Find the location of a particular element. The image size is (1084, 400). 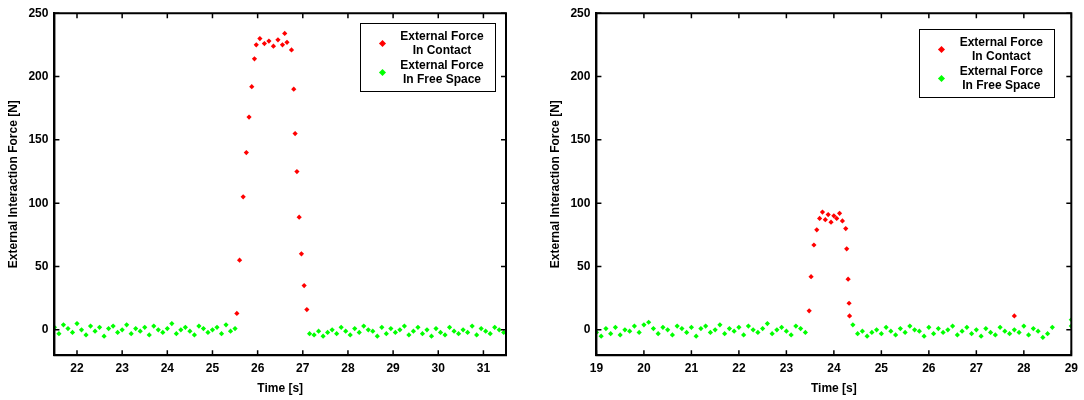

x-tick-label: 19 is located at coordinates (596, 367).